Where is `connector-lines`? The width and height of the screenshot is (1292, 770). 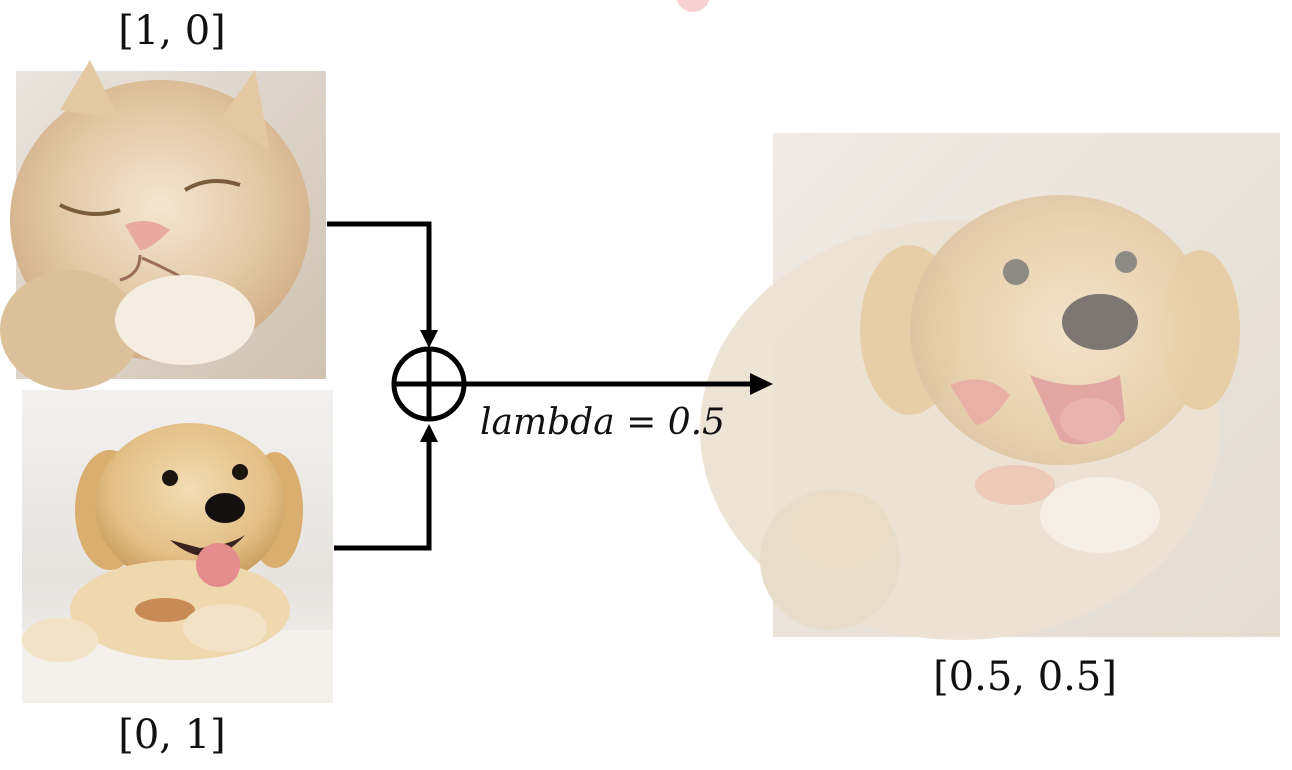
connector-lines is located at coordinates (539, 386).